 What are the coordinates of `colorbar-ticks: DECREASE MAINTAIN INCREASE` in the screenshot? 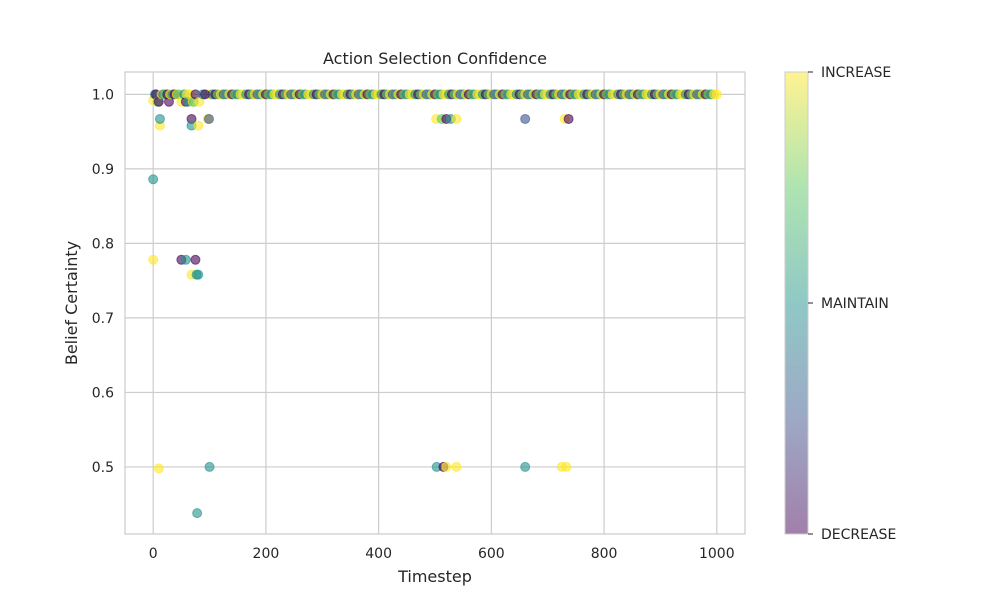 It's located at (852, 304).